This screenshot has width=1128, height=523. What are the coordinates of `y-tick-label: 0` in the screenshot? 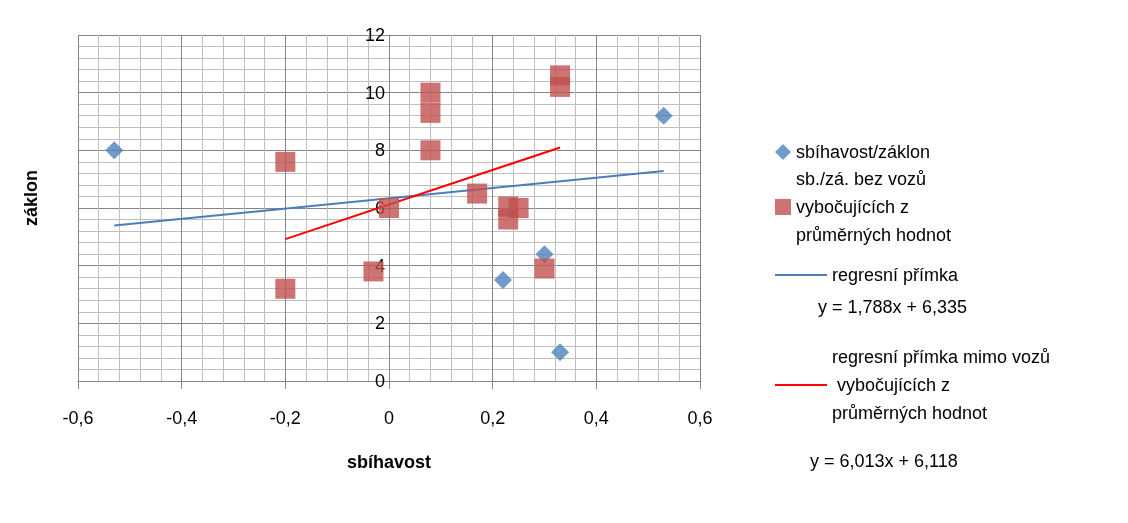 It's located at (379, 381).